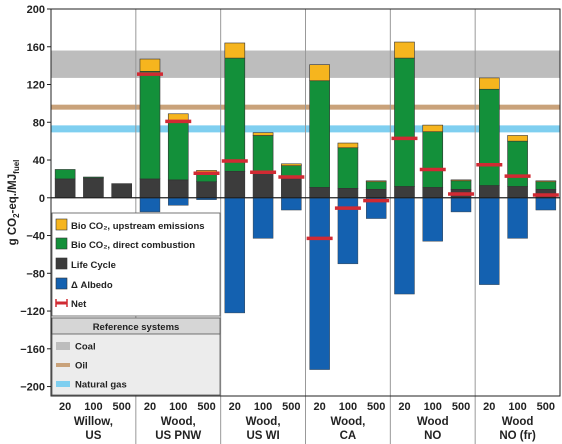 The height and width of the screenshot is (444, 562). I want to click on y-tick-label: 160, so click(36, 48).